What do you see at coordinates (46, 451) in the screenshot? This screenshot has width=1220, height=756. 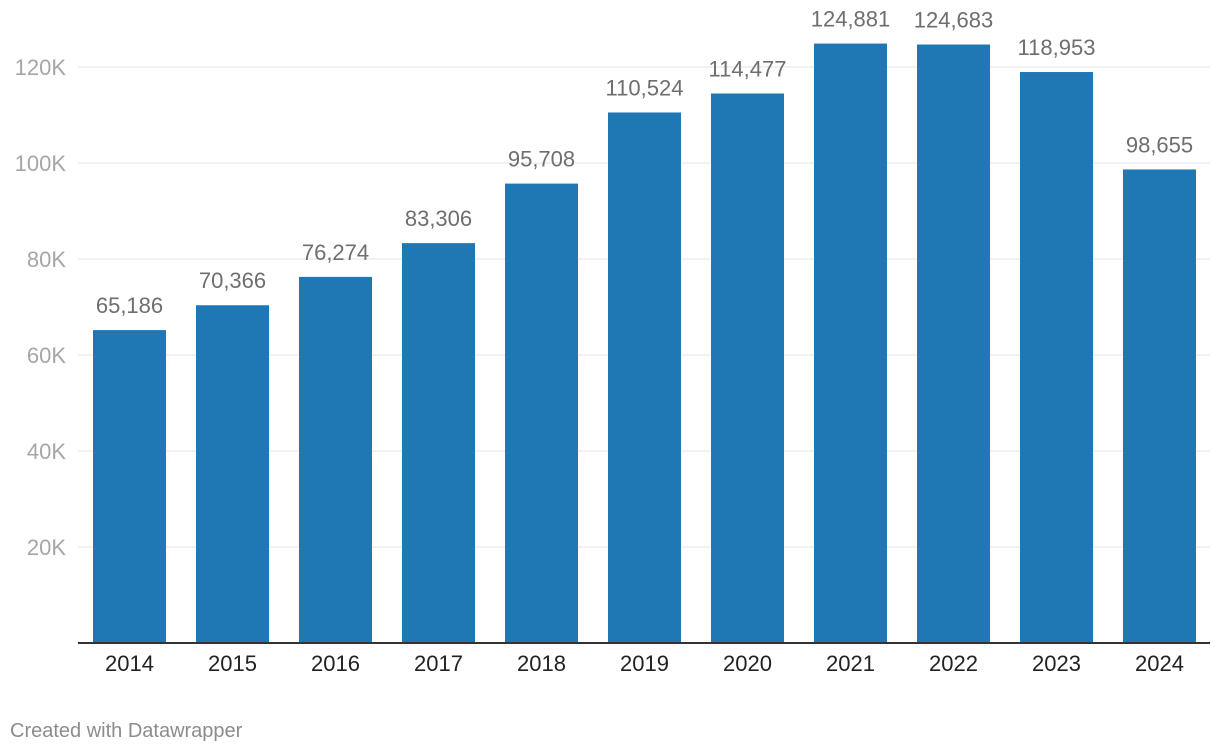 I see `y-tick-label: 40K` at bounding box center [46, 451].